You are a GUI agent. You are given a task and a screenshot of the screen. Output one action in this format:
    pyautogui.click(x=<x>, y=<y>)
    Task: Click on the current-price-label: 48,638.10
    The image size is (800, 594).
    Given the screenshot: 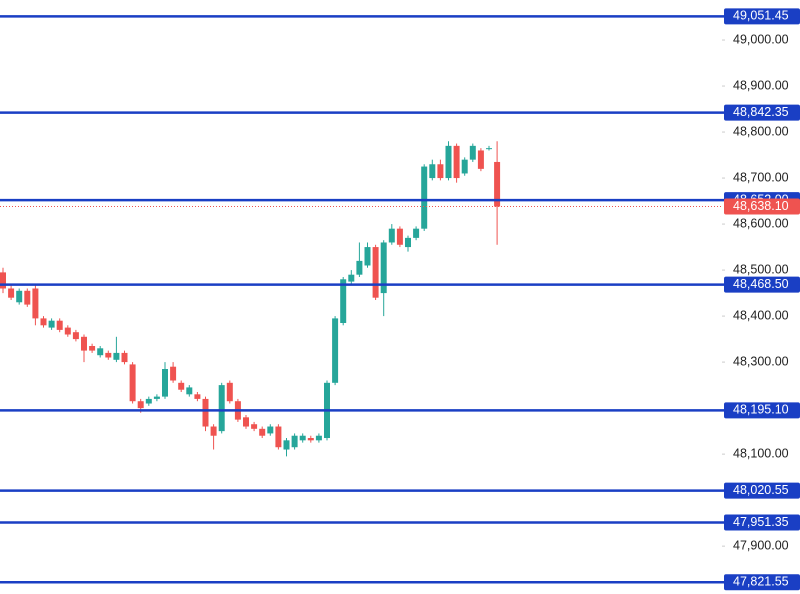 What is the action you would take?
    pyautogui.click(x=761, y=206)
    